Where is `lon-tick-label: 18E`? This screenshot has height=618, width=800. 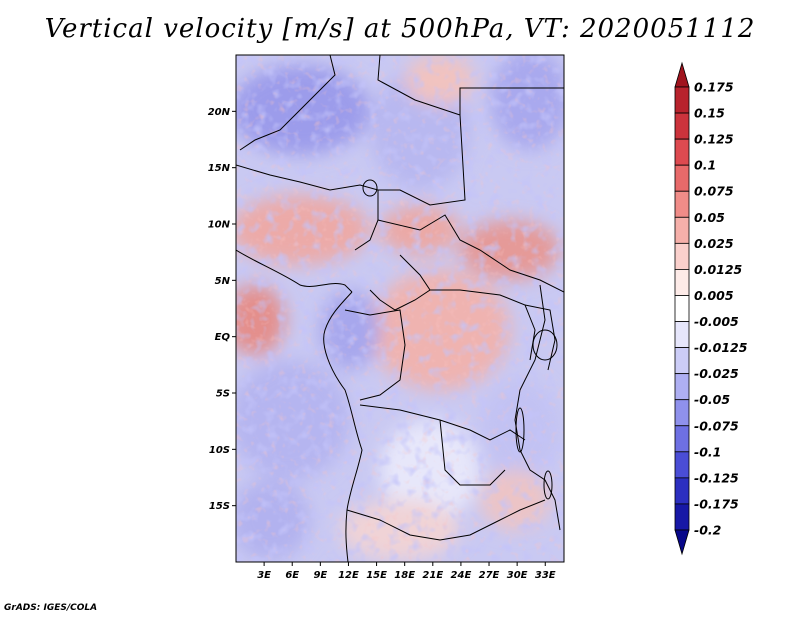 lon-tick-label: 18E is located at coordinates (404, 575).